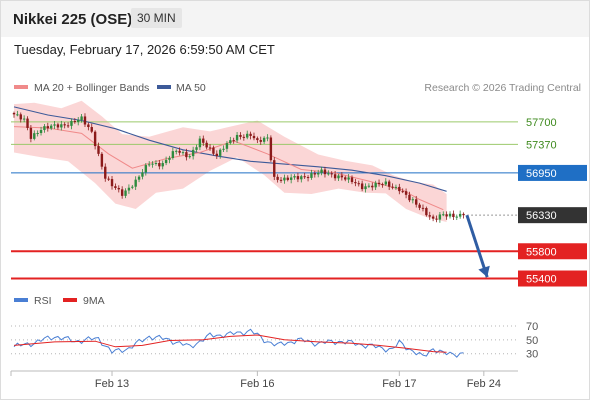 This screenshot has width=590, height=400. What do you see at coordinates (541, 174) in the screenshot?
I see `level-label-56950: 56950` at bounding box center [541, 174].